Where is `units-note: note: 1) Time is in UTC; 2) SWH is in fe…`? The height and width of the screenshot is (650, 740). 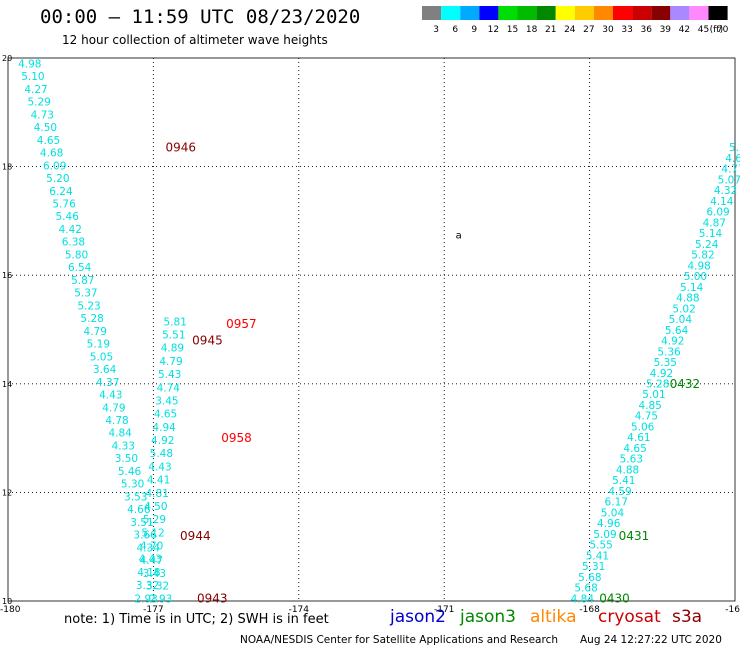 units-note: note: 1) Time is in UTC; 2) SWH is in fe… is located at coordinates (196, 619).